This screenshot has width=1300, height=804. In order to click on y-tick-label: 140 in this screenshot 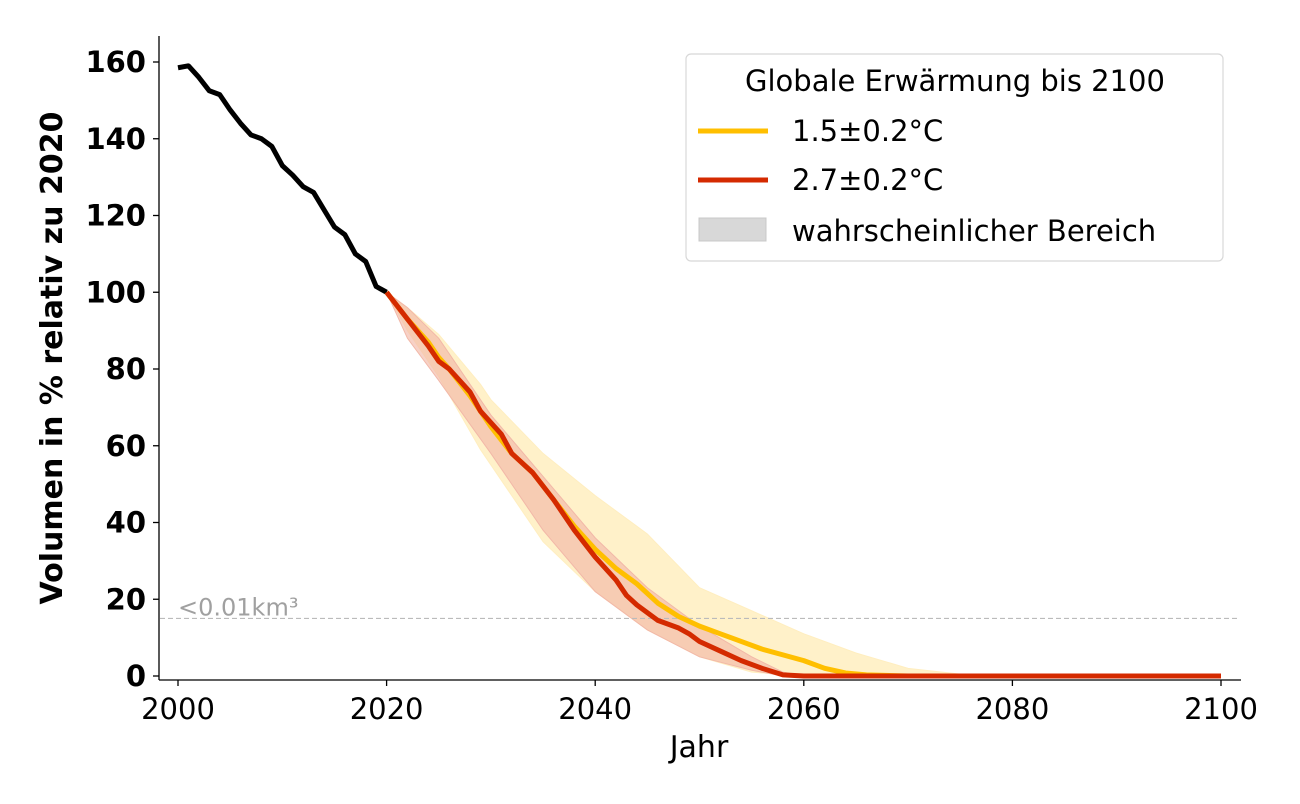, I will do `click(115, 139)`.